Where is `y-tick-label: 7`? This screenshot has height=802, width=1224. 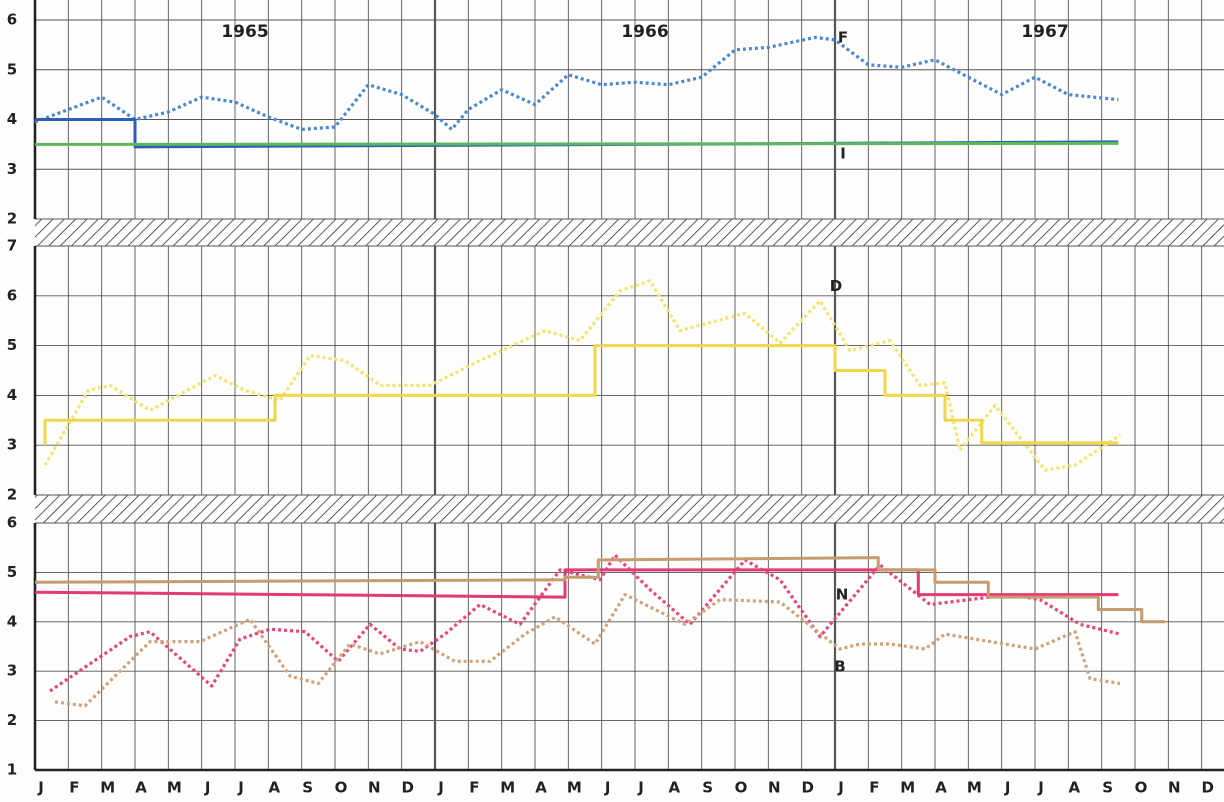 y-tick-label: 7 is located at coordinates (12, 246).